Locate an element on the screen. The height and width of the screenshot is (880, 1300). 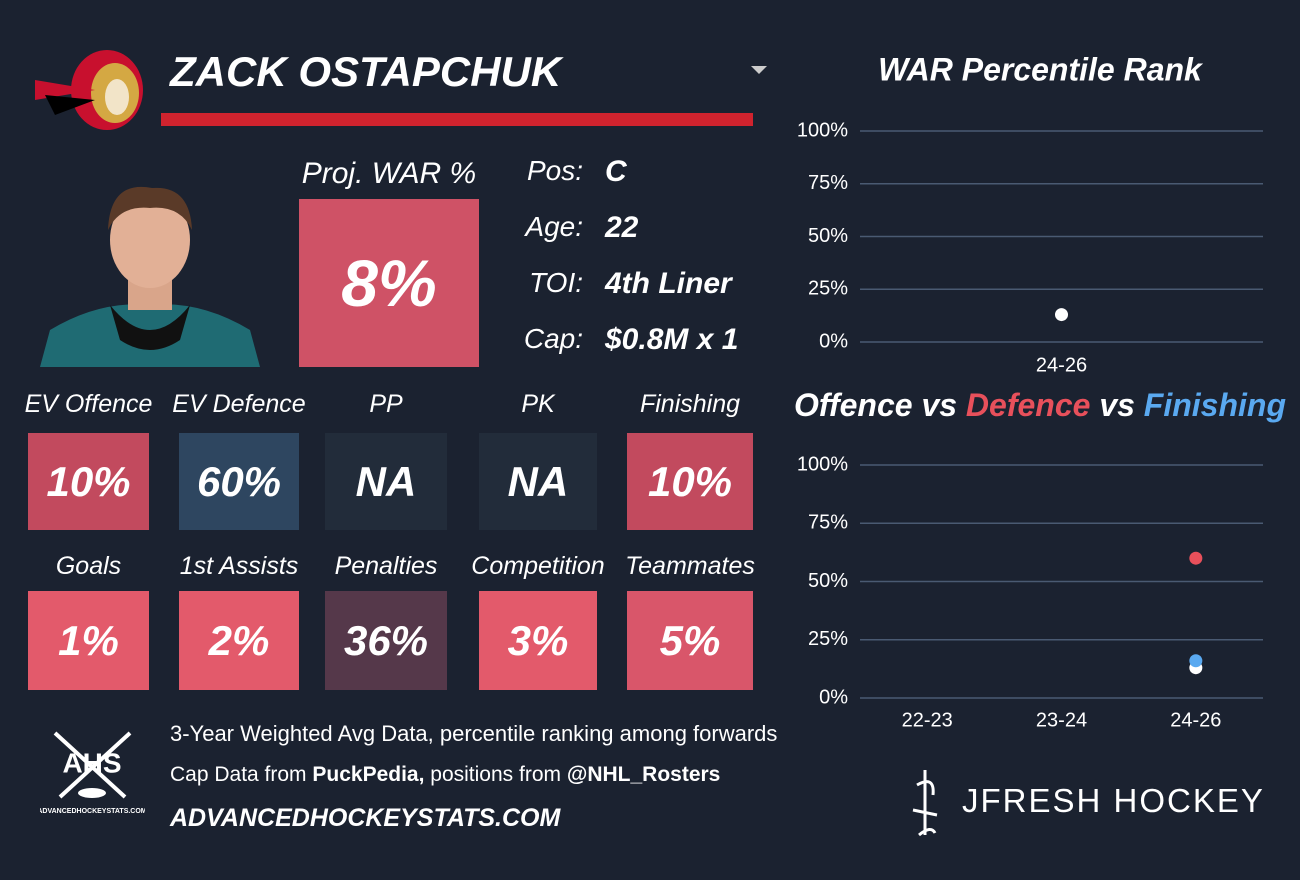
tile-label: Competition is located at coordinates (538, 566).